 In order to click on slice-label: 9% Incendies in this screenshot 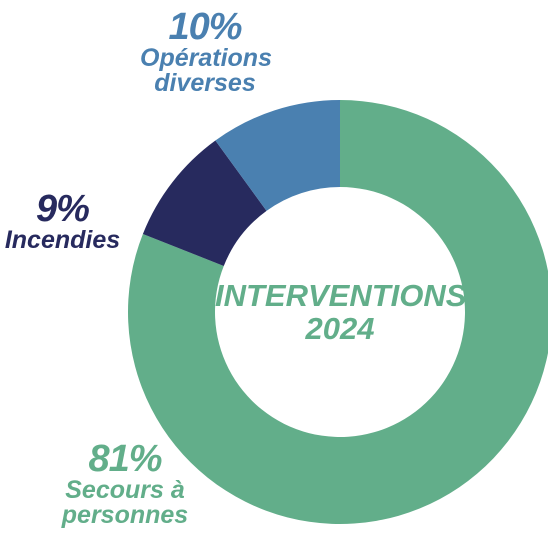, I will do `click(62, 221)`.